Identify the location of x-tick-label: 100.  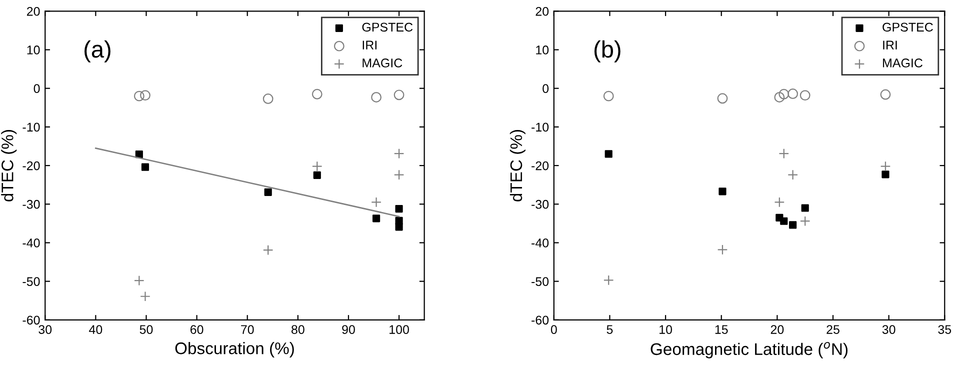
(399, 329).